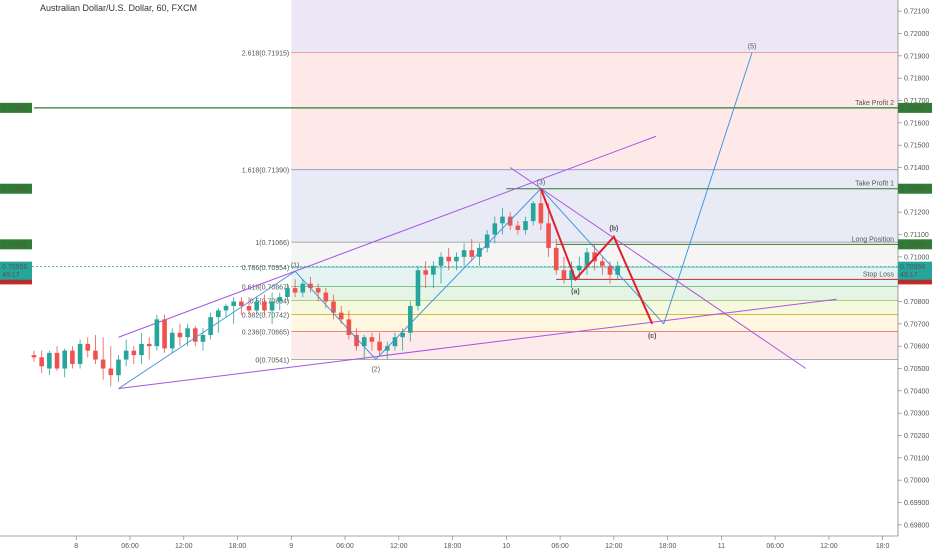 Image resolution: width=932 pixels, height=550 pixels. Describe the element at coordinates (916, 525) in the screenshot. I see `y-tick-label: 0.69800` at that location.